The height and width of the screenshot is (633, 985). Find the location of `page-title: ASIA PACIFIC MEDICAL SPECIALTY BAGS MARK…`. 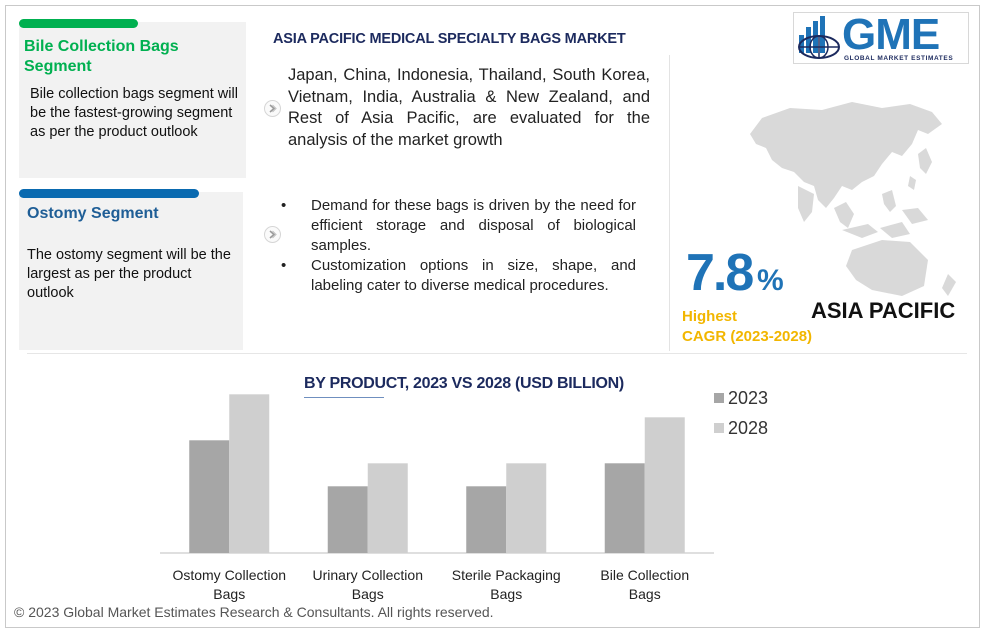

page-title: ASIA PACIFIC MEDICAL SPECIALTY BAGS MARK… is located at coordinates (449, 39).